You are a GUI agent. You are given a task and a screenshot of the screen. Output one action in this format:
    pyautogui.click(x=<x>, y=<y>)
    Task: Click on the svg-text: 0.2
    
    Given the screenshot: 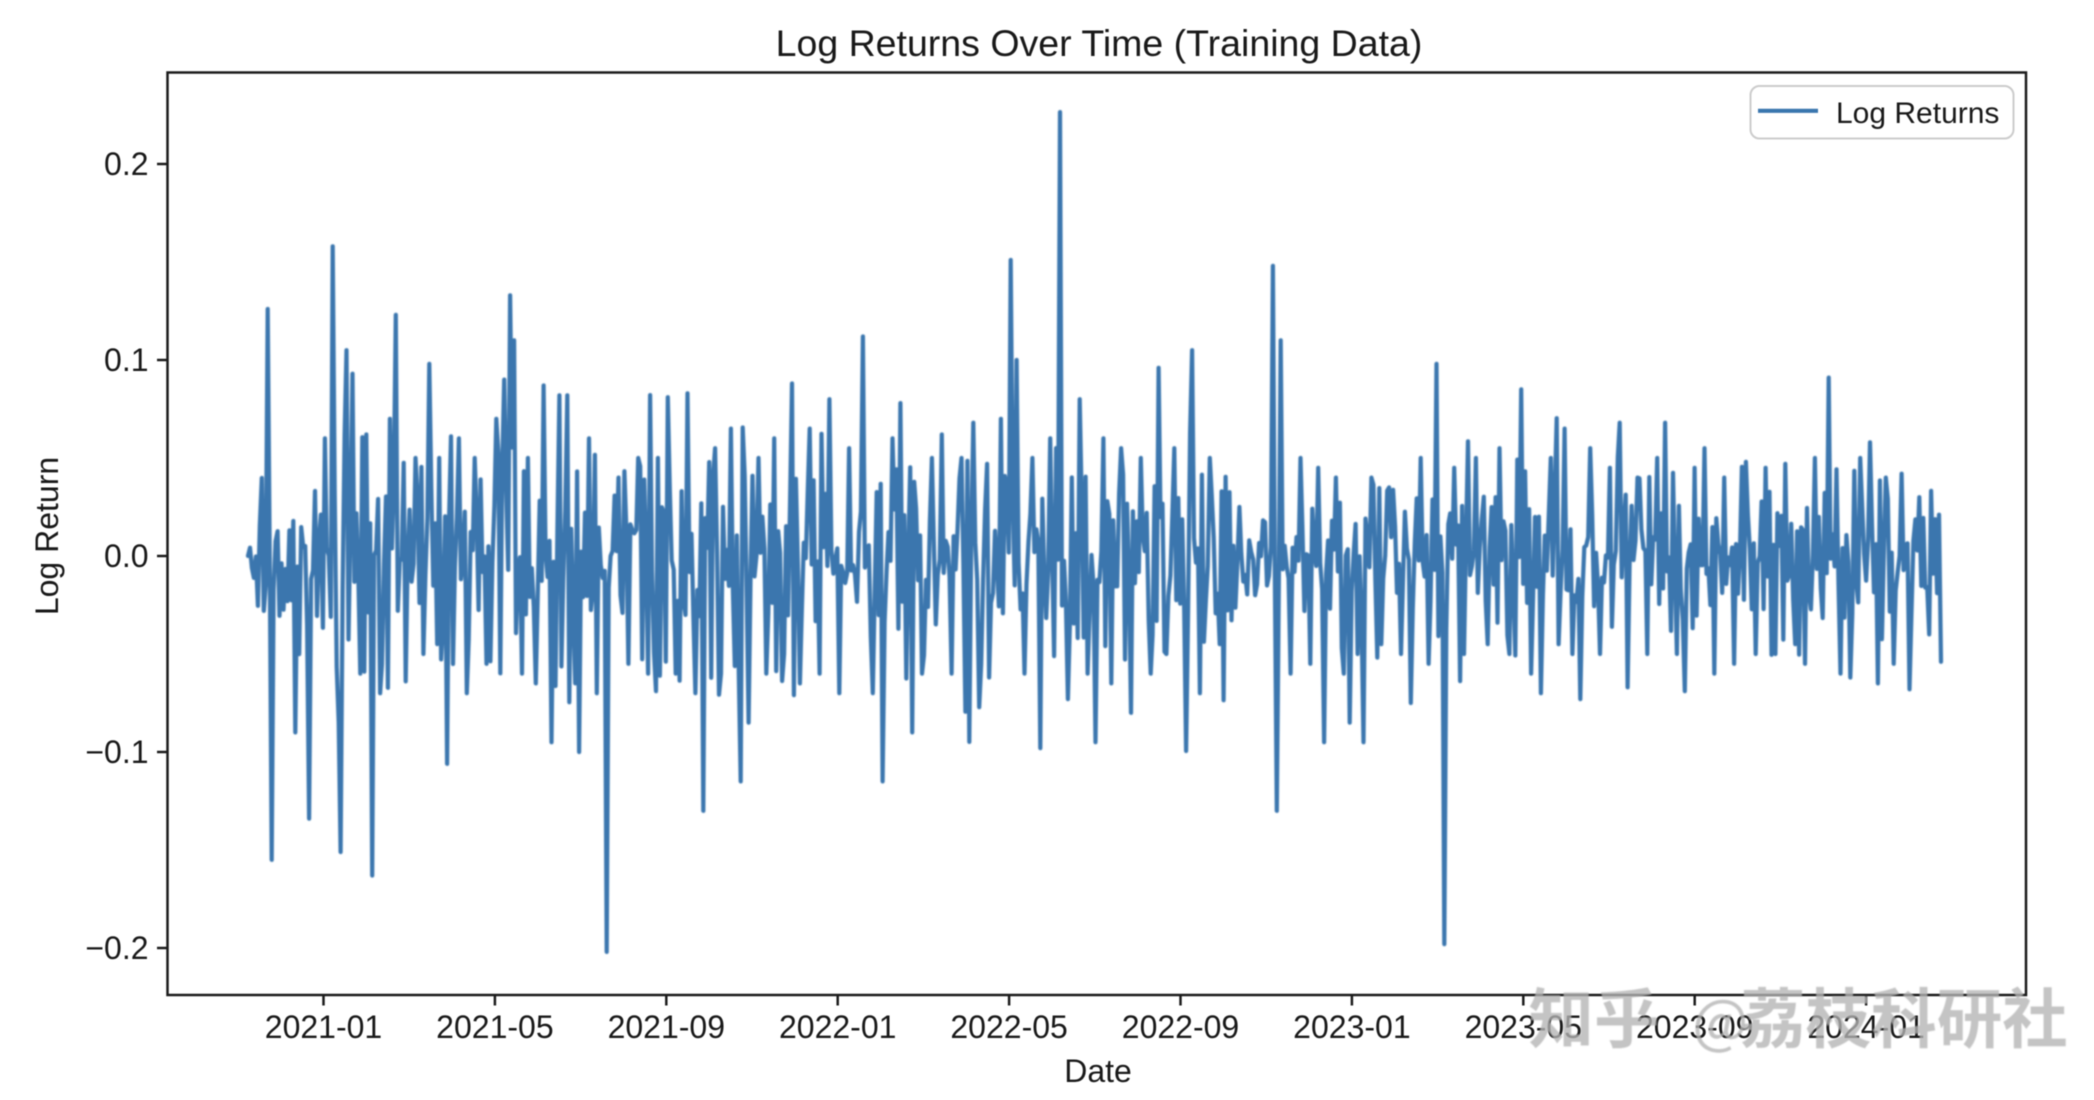 What is the action you would take?
    pyautogui.click(x=126, y=164)
    